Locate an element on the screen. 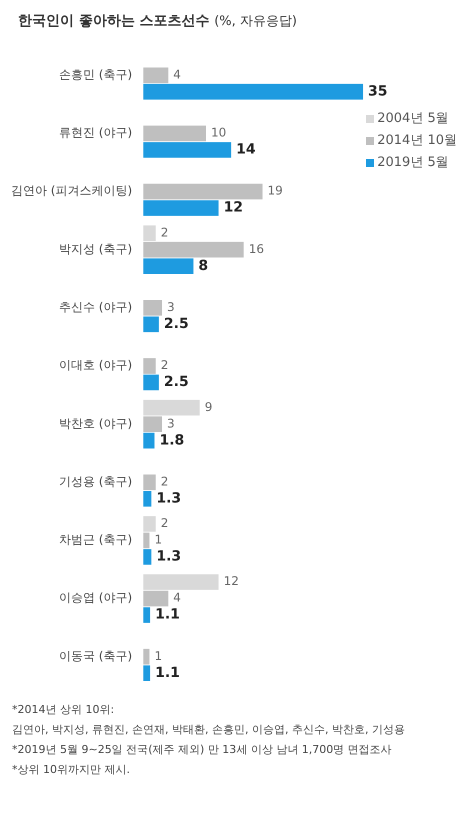 The image size is (469, 817). y-tick-label: 이동국 (축구) is located at coordinates (95, 655).